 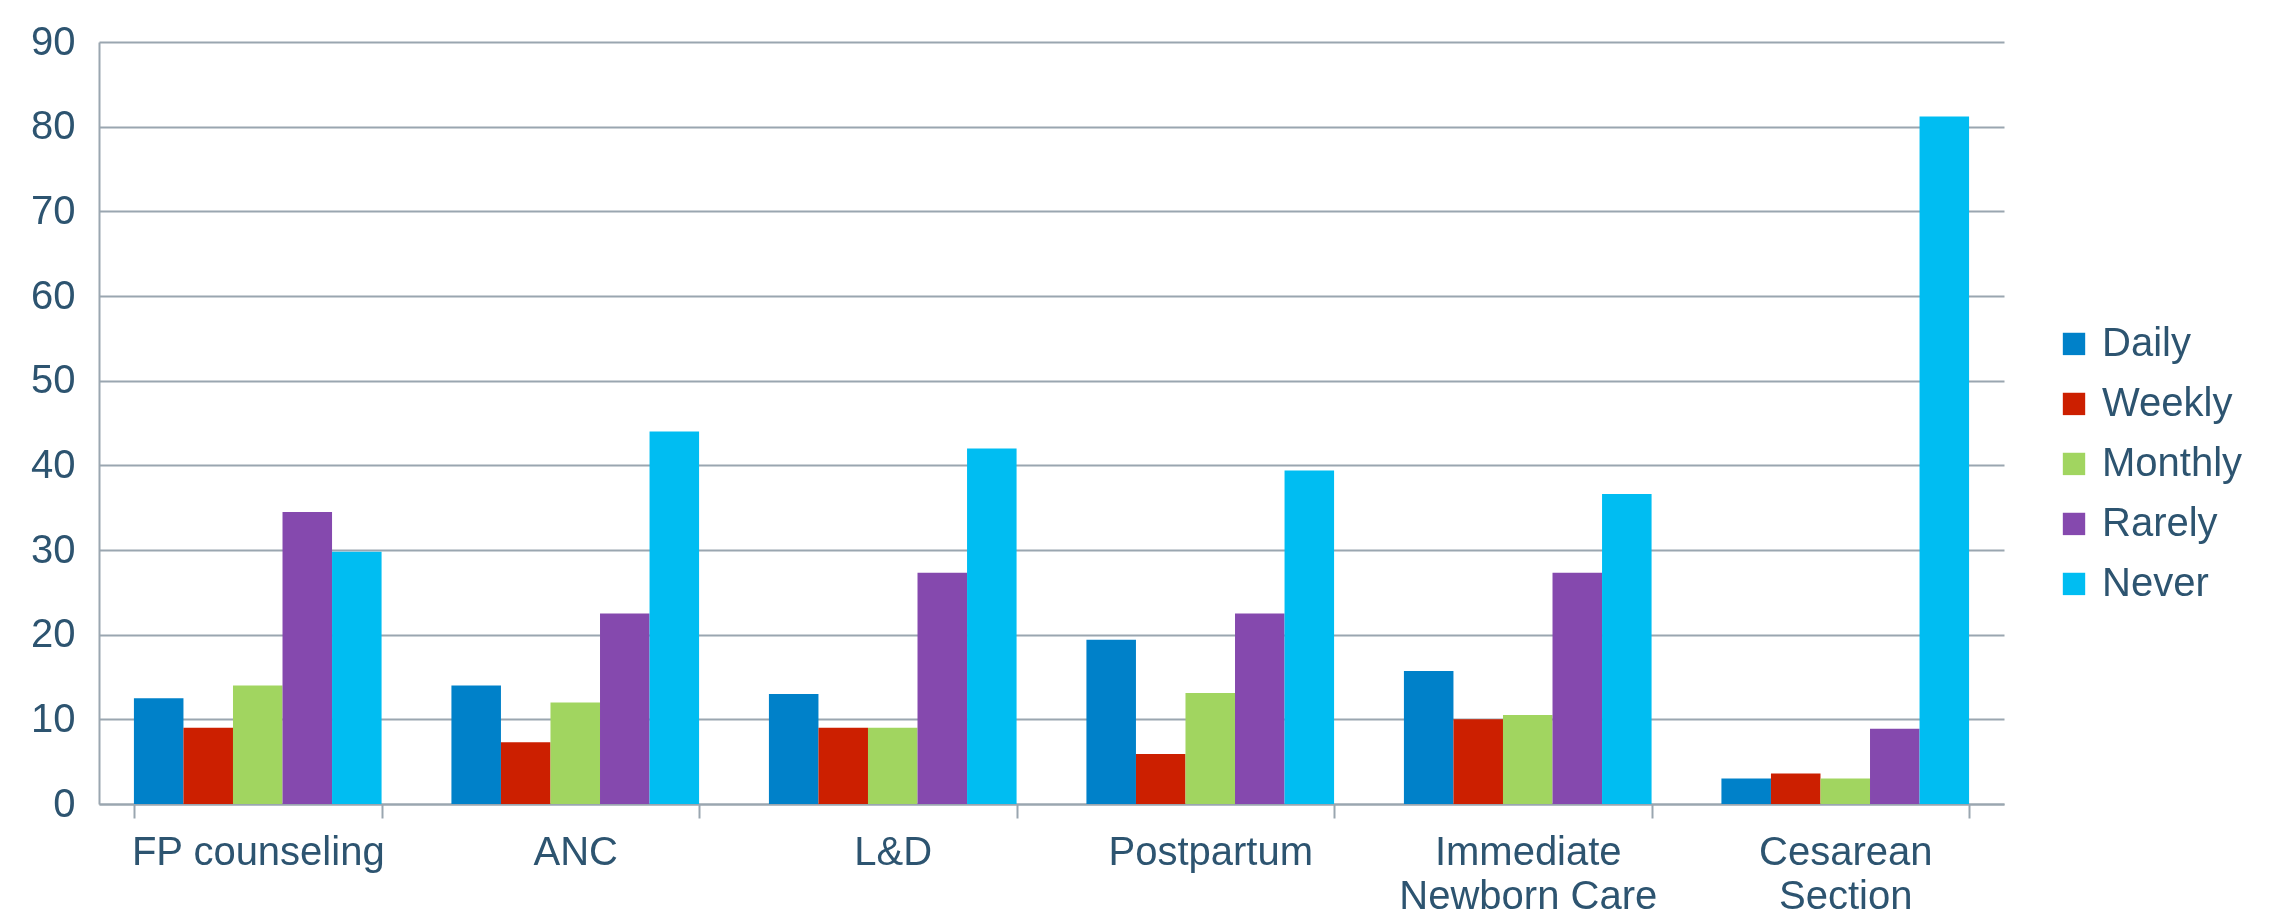 I want to click on x-tick-label: Cesarean Section, so click(x=1846, y=872).